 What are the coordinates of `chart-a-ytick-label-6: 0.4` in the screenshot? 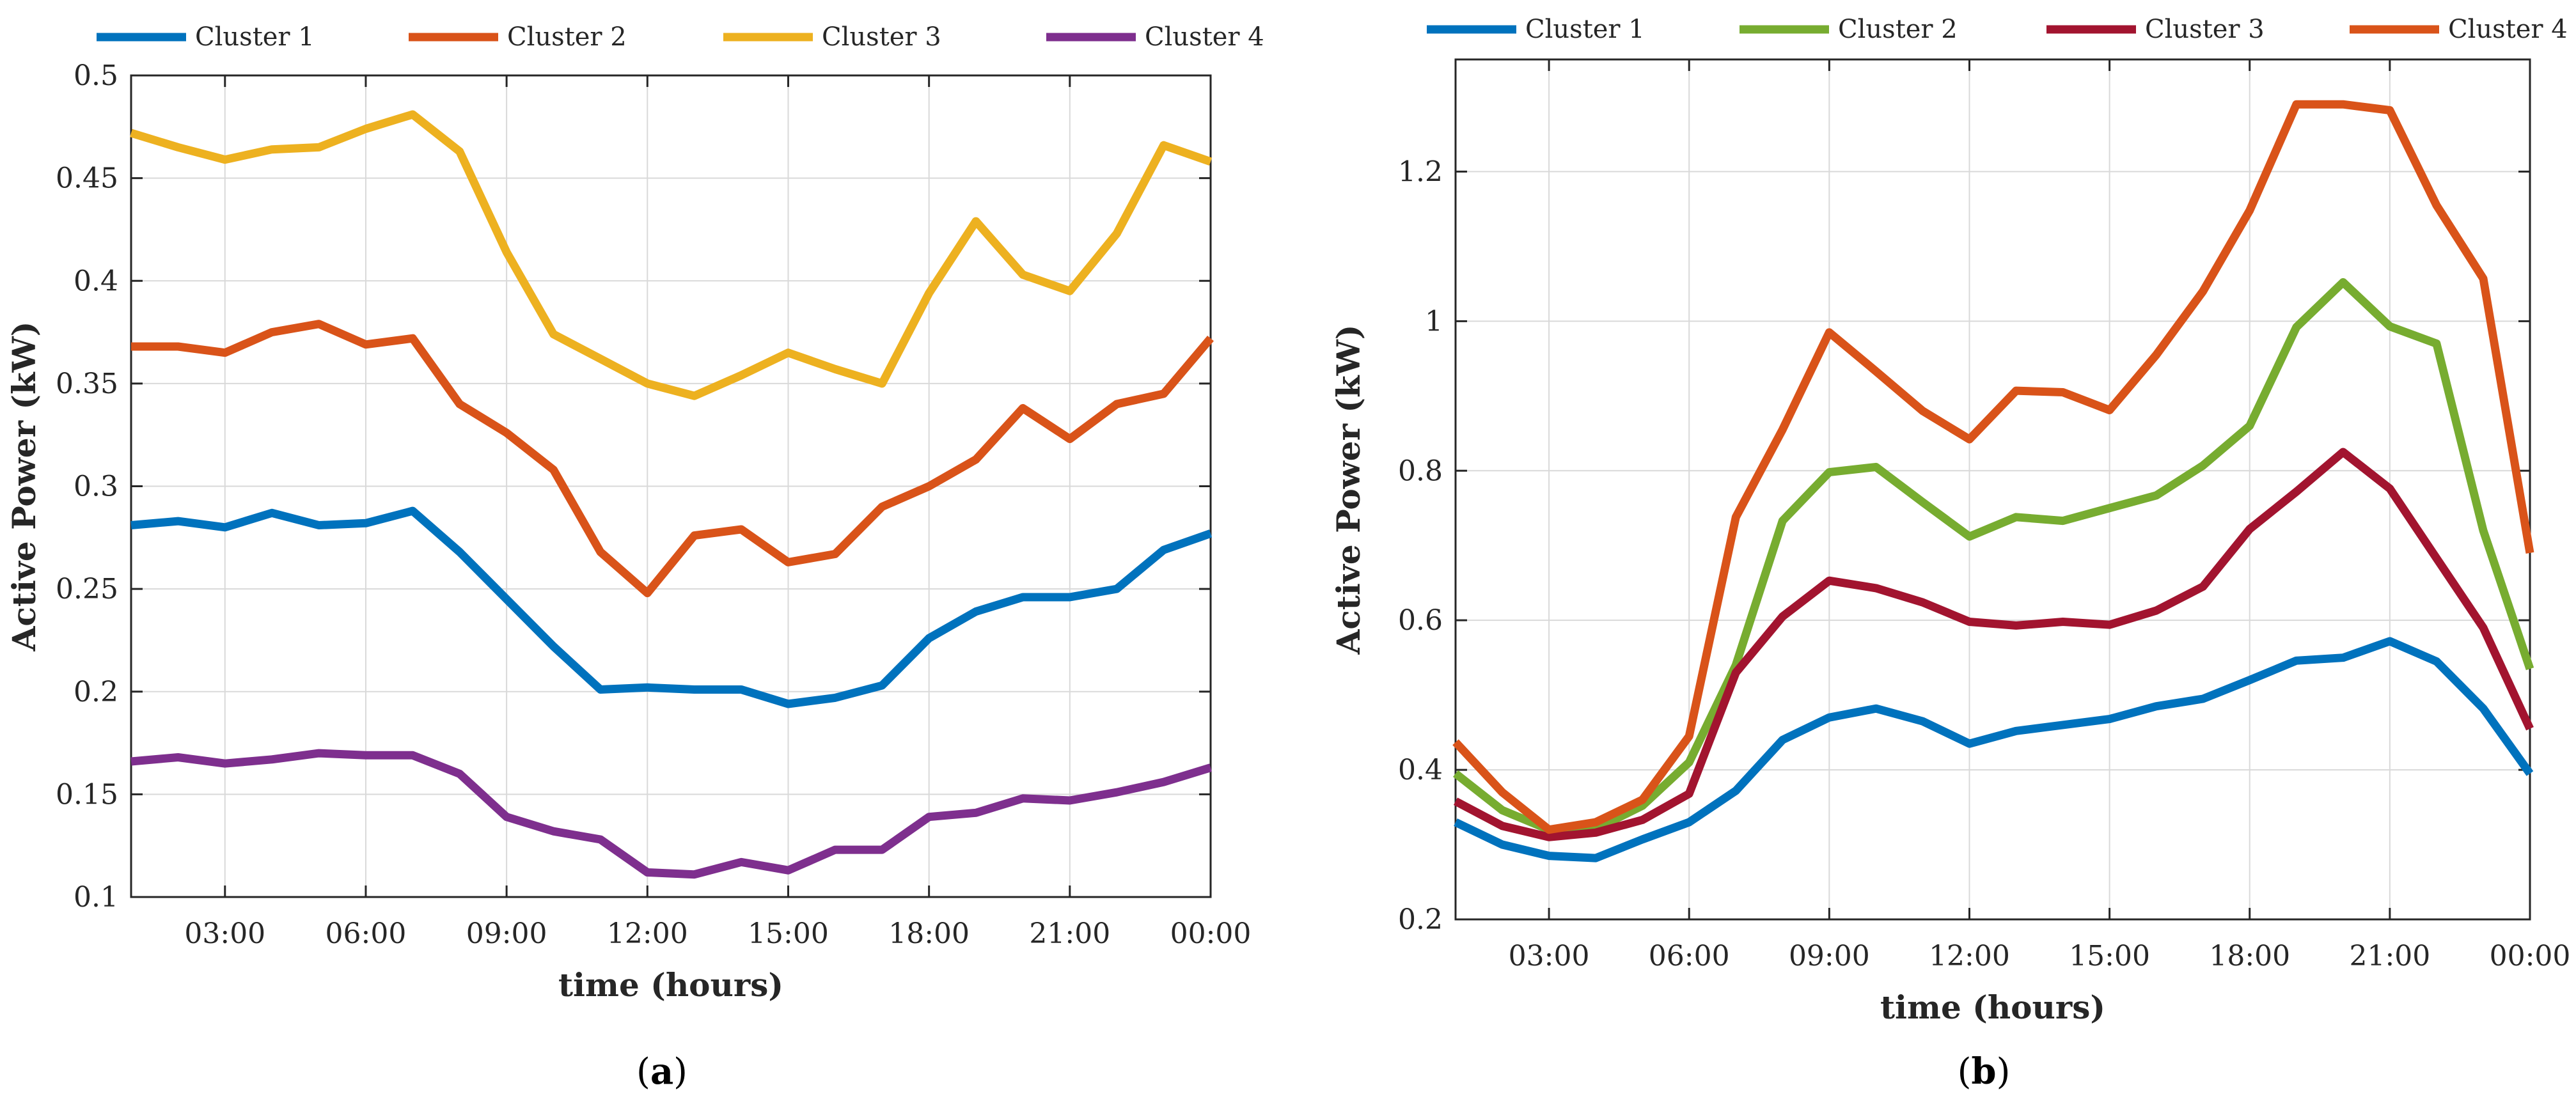 It's located at (96, 281).